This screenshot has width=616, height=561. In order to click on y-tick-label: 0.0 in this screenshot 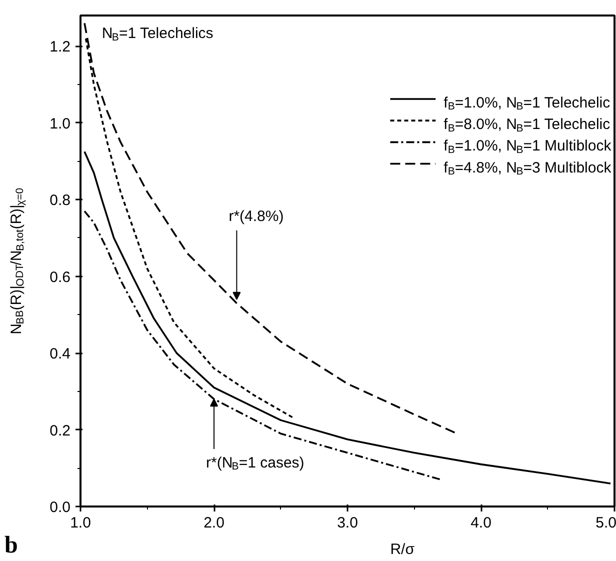, I will do `click(60, 507)`.